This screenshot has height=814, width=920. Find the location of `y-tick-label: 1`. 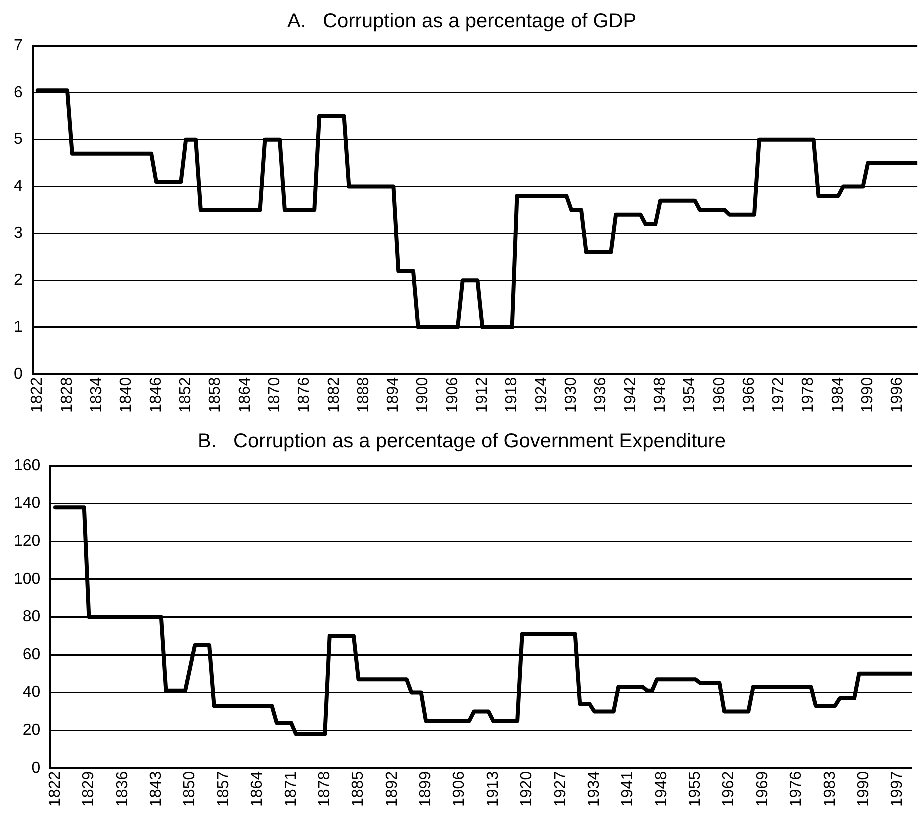

y-tick-label: 1 is located at coordinates (18, 327).